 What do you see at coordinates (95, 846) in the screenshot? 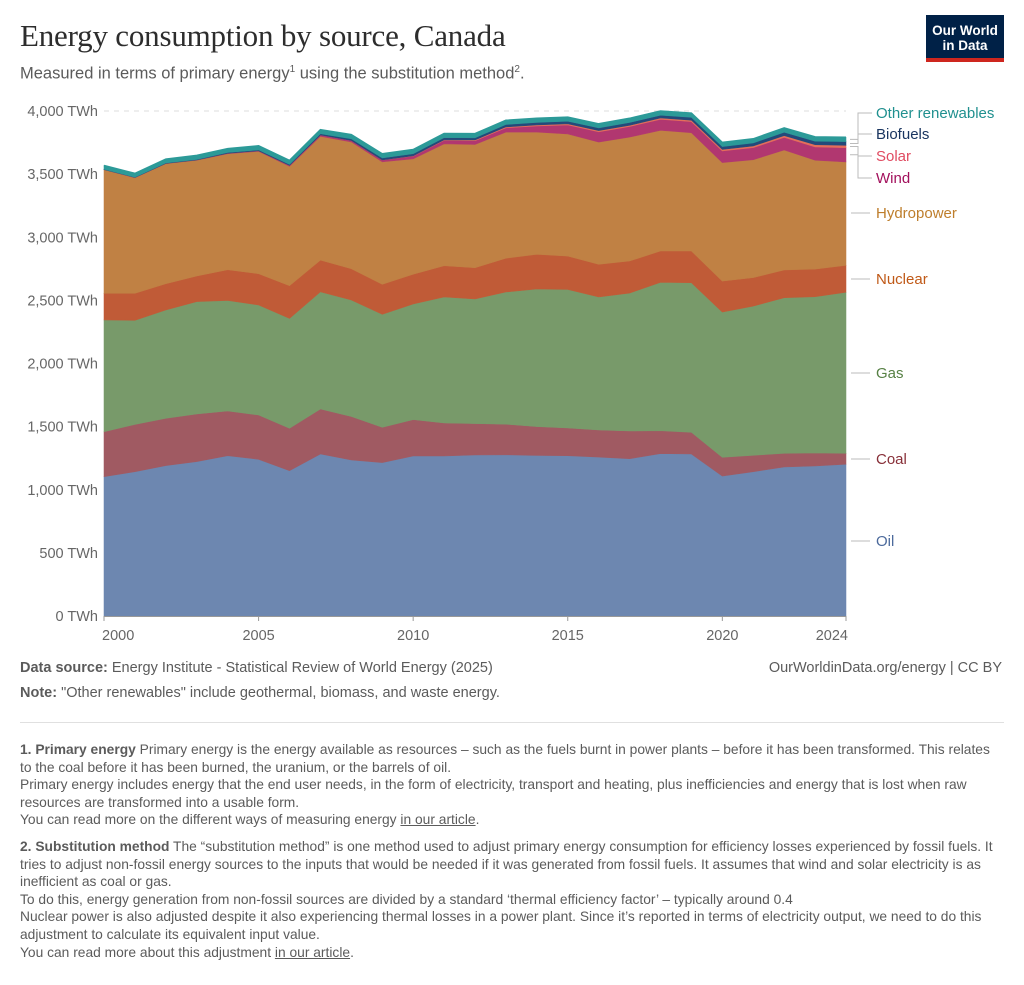
I see `footnote-2-title: 2. Substitution method` at bounding box center [95, 846].